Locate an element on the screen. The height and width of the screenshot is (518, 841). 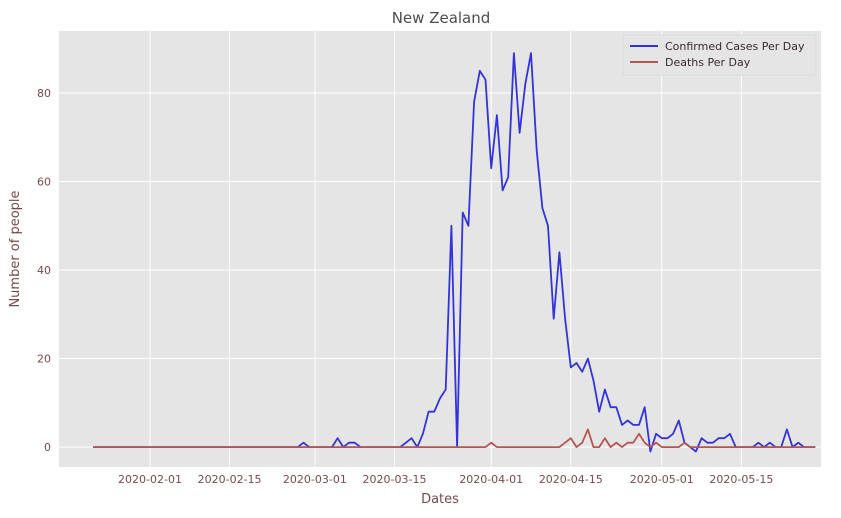
y-ticks: 0 20 40 60 80 is located at coordinates (44, 270).